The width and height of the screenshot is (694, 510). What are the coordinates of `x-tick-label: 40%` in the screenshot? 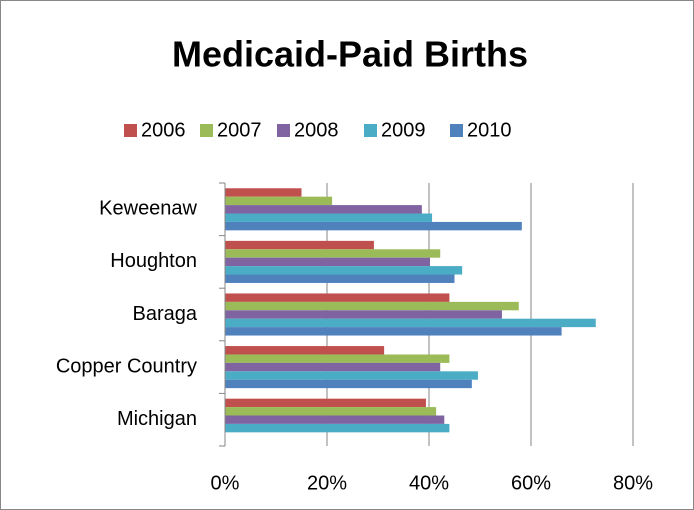 It's located at (429, 483).